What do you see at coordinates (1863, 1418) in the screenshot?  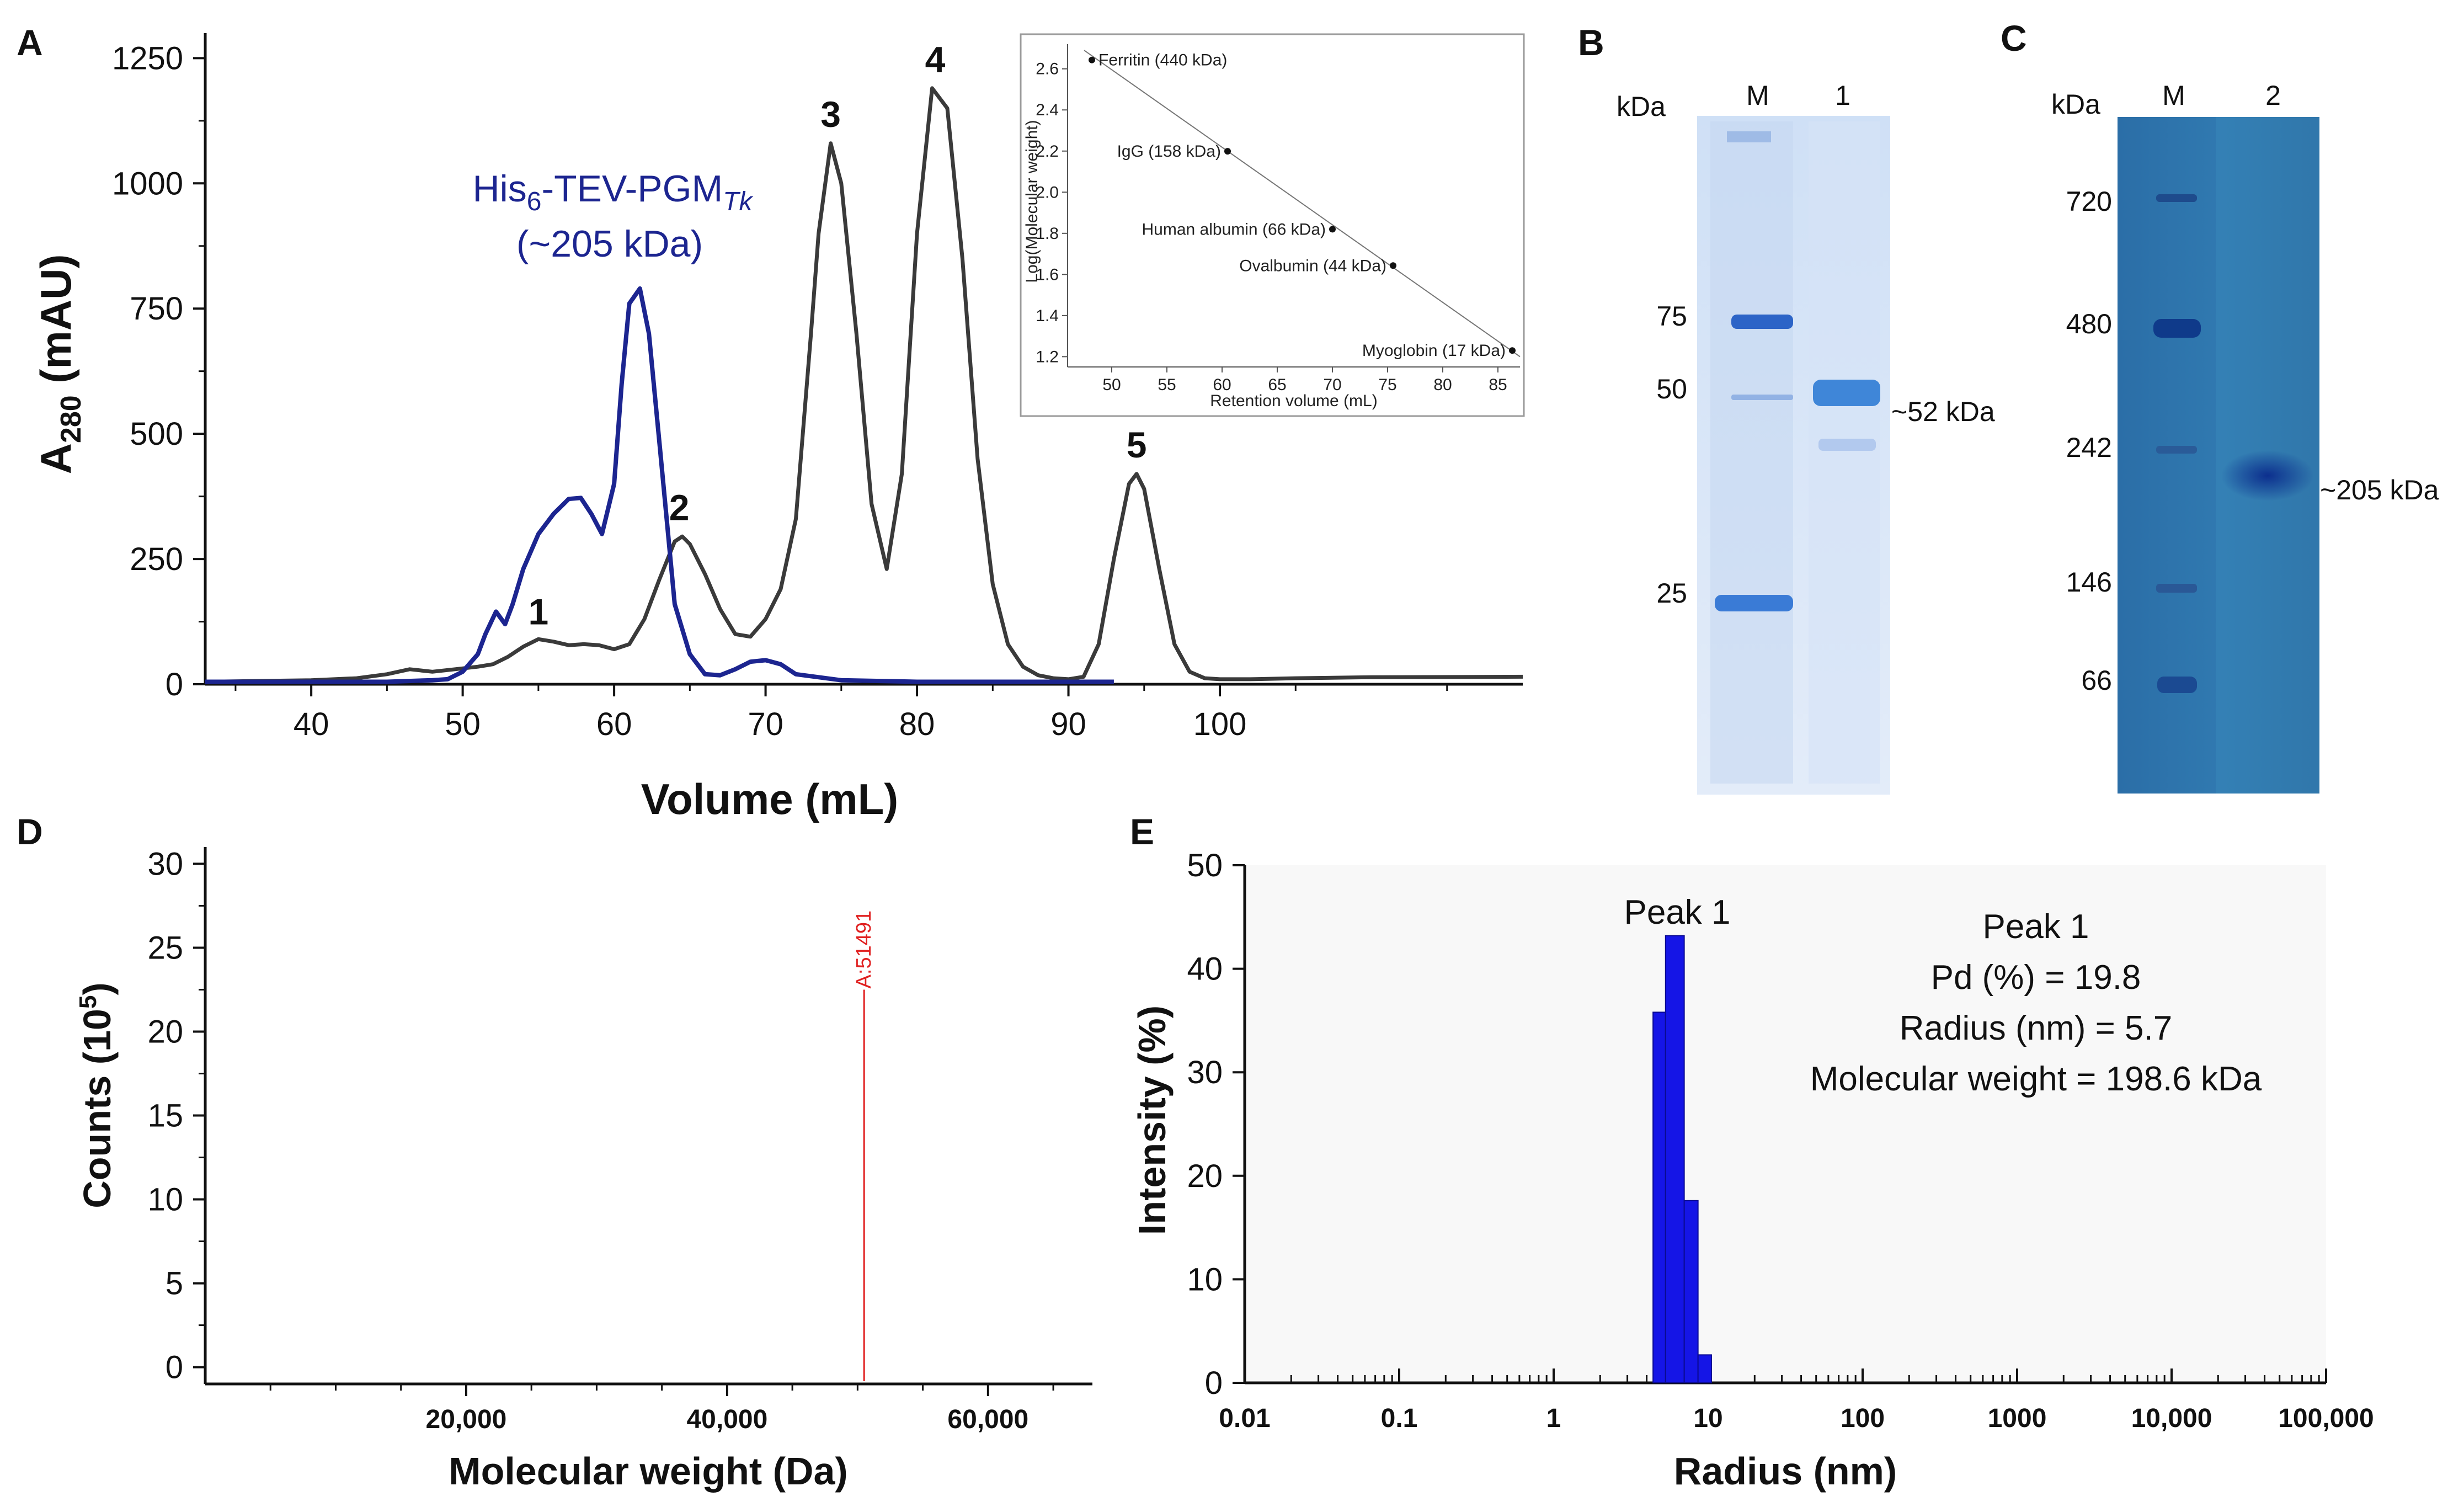 I see `e-x-tick-label: 100` at bounding box center [1863, 1418].